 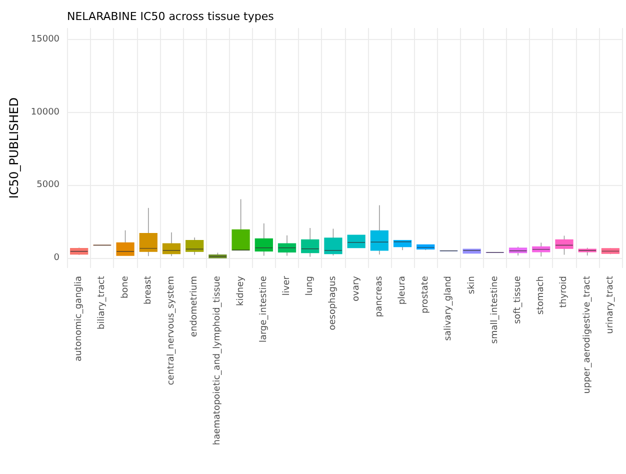 What do you see at coordinates (217, 361) in the screenshot?
I see `x-tick-label: haematopoietic_and_lymphoid_tissue` at bounding box center [217, 361].